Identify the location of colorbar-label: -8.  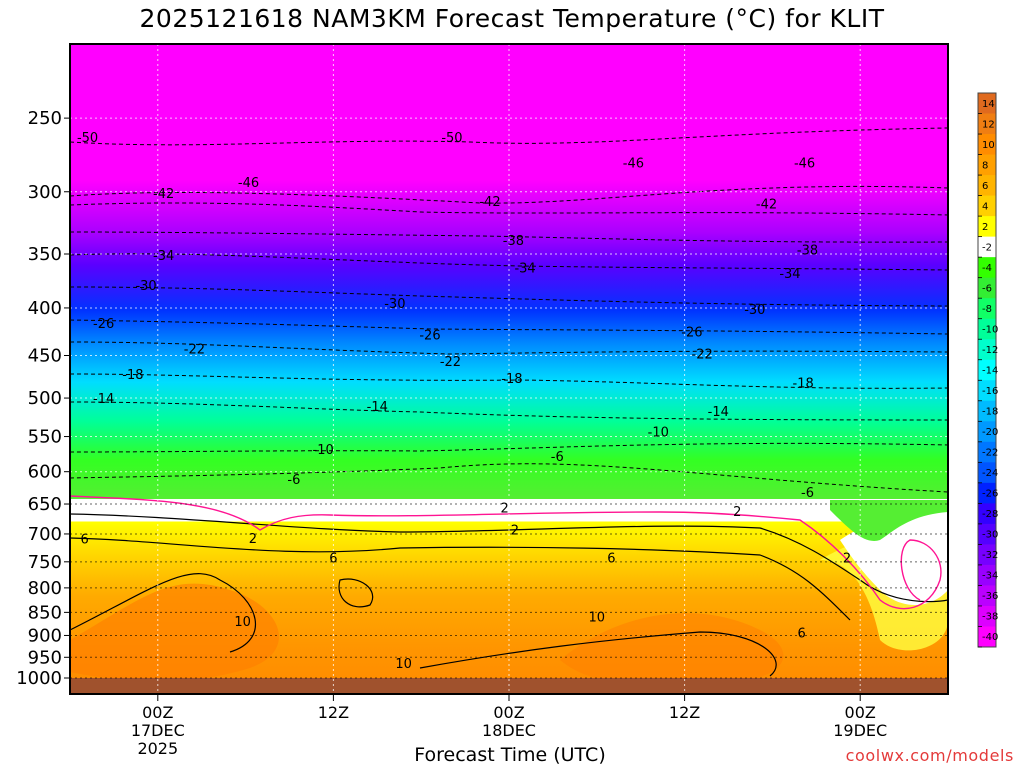
(987, 309).